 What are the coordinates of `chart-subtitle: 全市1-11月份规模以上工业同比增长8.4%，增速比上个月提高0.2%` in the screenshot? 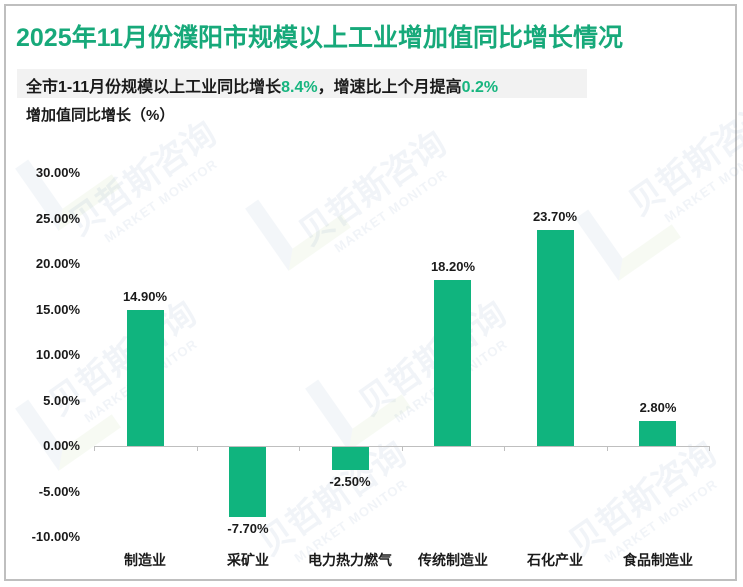 It's located at (262, 85).